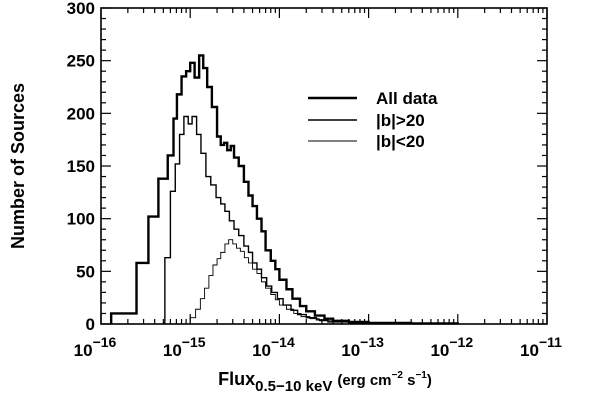 Image resolution: width=606 pixels, height=396 pixels. Describe the element at coordinates (461, 342) in the screenshot. I see `x-tick-exponent: −12` at that location.